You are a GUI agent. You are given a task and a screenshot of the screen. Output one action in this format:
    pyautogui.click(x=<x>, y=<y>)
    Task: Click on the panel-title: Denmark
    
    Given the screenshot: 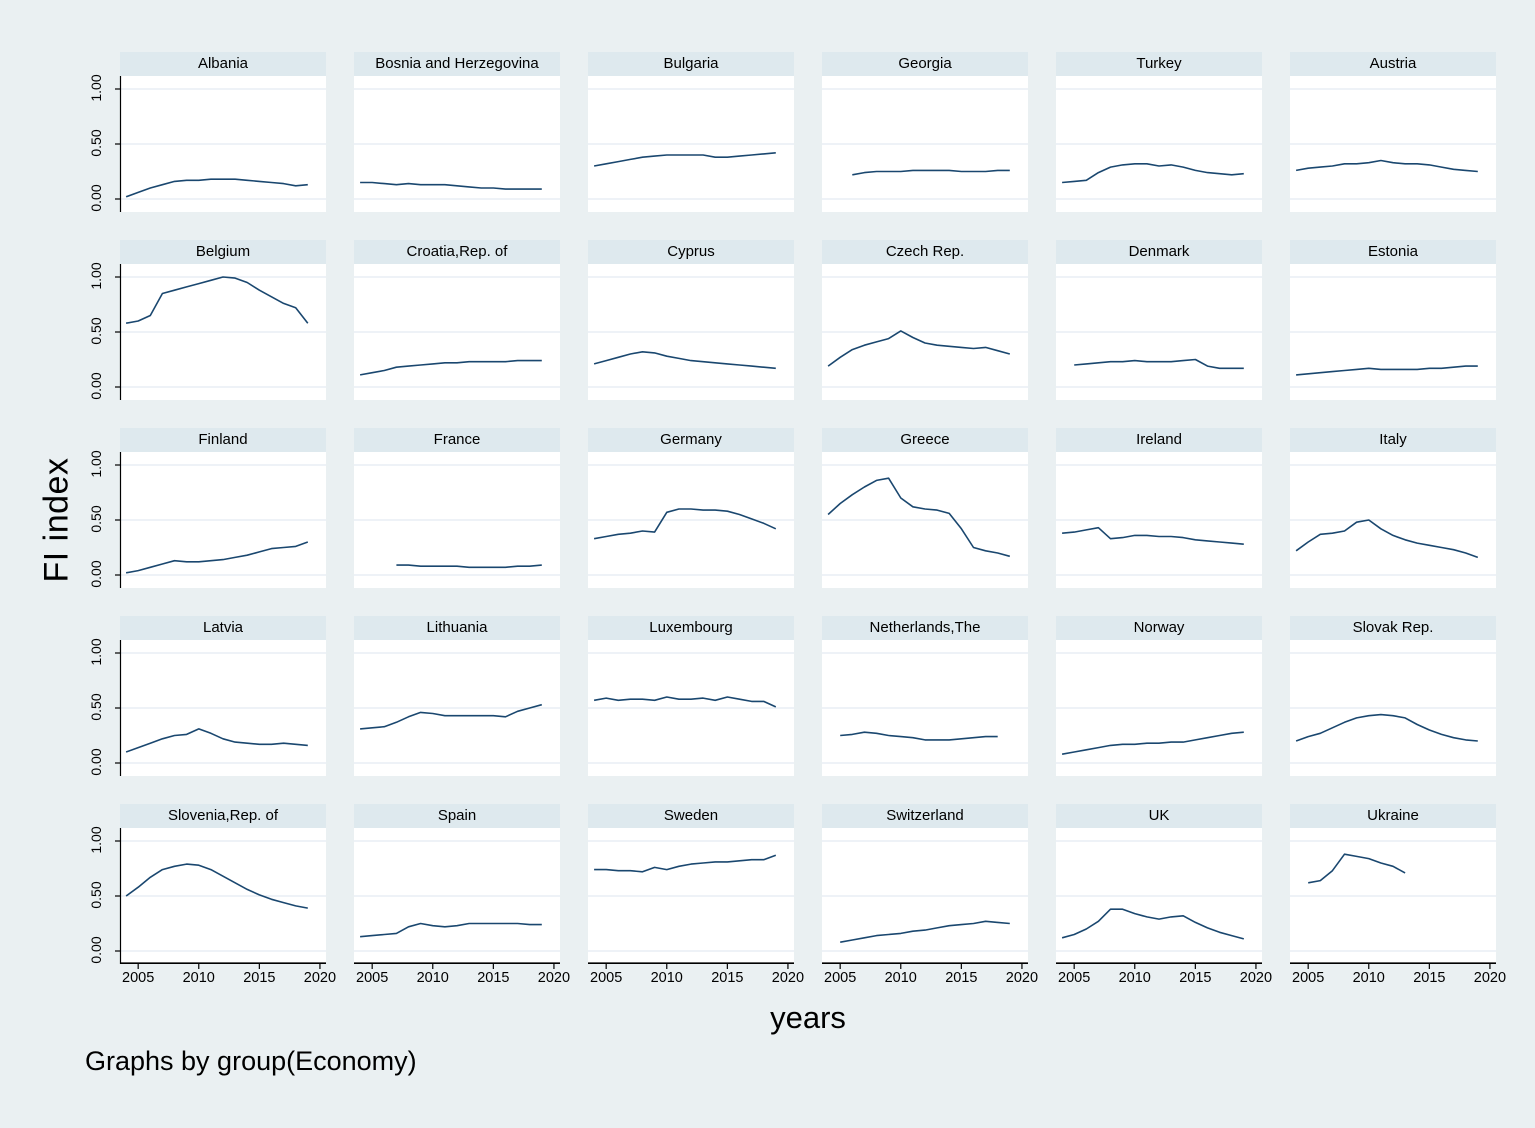 What is the action you would take?
    pyautogui.click(x=1159, y=252)
    